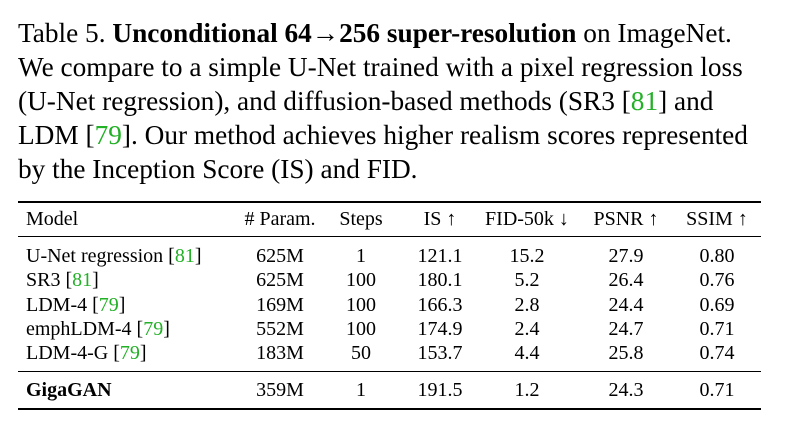 Image resolution: width=810 pixels, height=434 pixels. What do you see at coordinates (440, 305) in the screenshot?
I see `row-is: 166.3` at bounding box center [440, 305].